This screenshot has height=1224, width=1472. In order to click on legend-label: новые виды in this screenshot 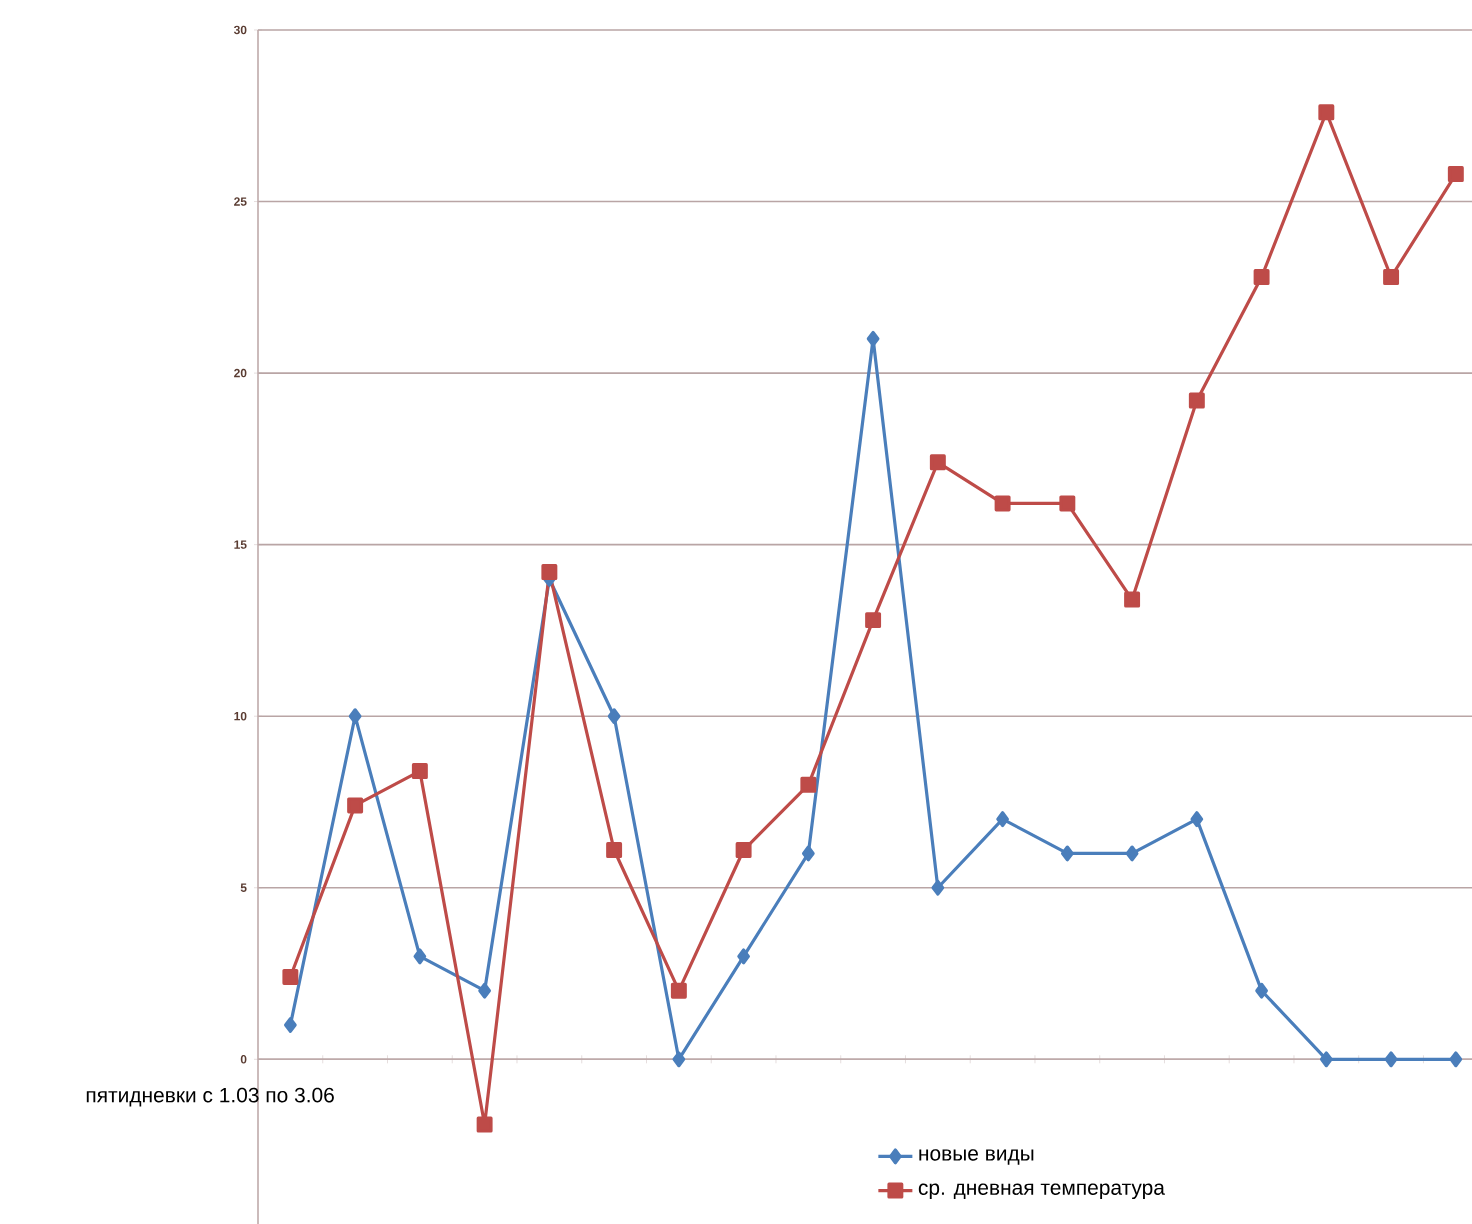, I will do `click(976, 1157)`.